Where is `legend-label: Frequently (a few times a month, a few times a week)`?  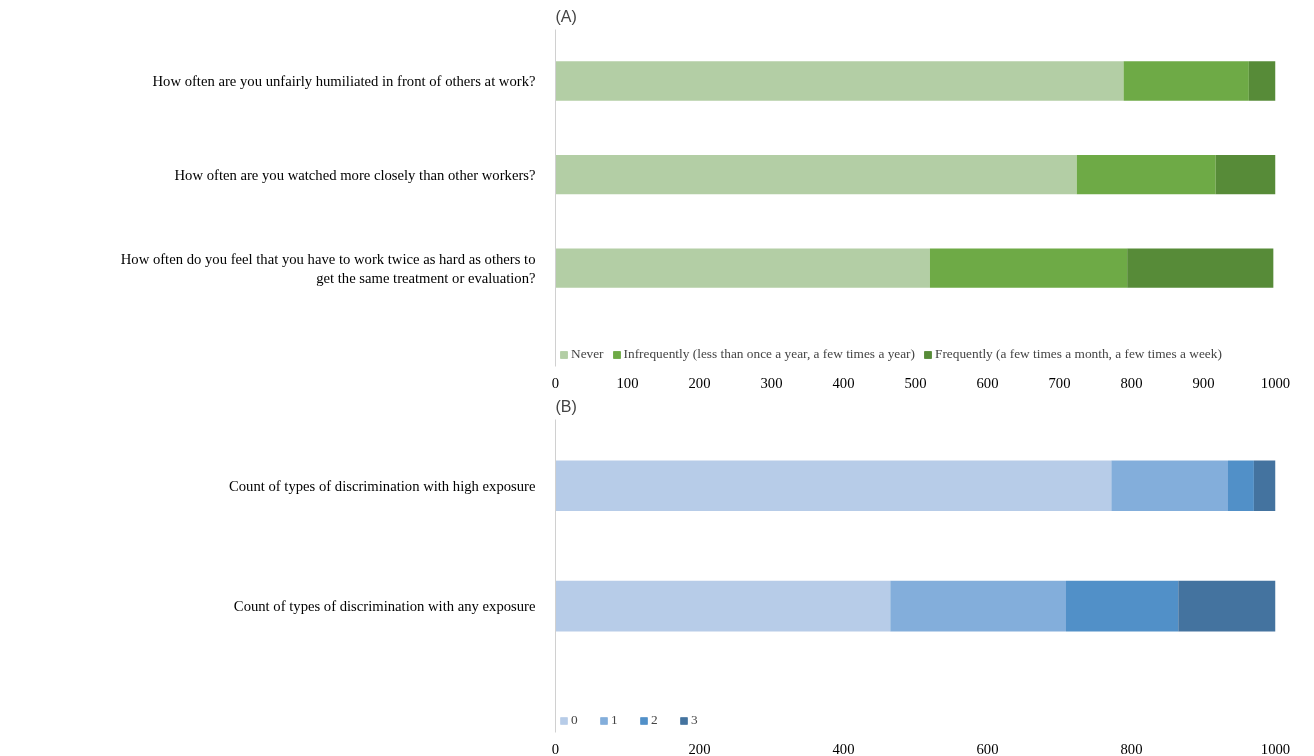
legend-label: Frequently (a few times a month, a few times a week) is located at coordinates (1078, 354).